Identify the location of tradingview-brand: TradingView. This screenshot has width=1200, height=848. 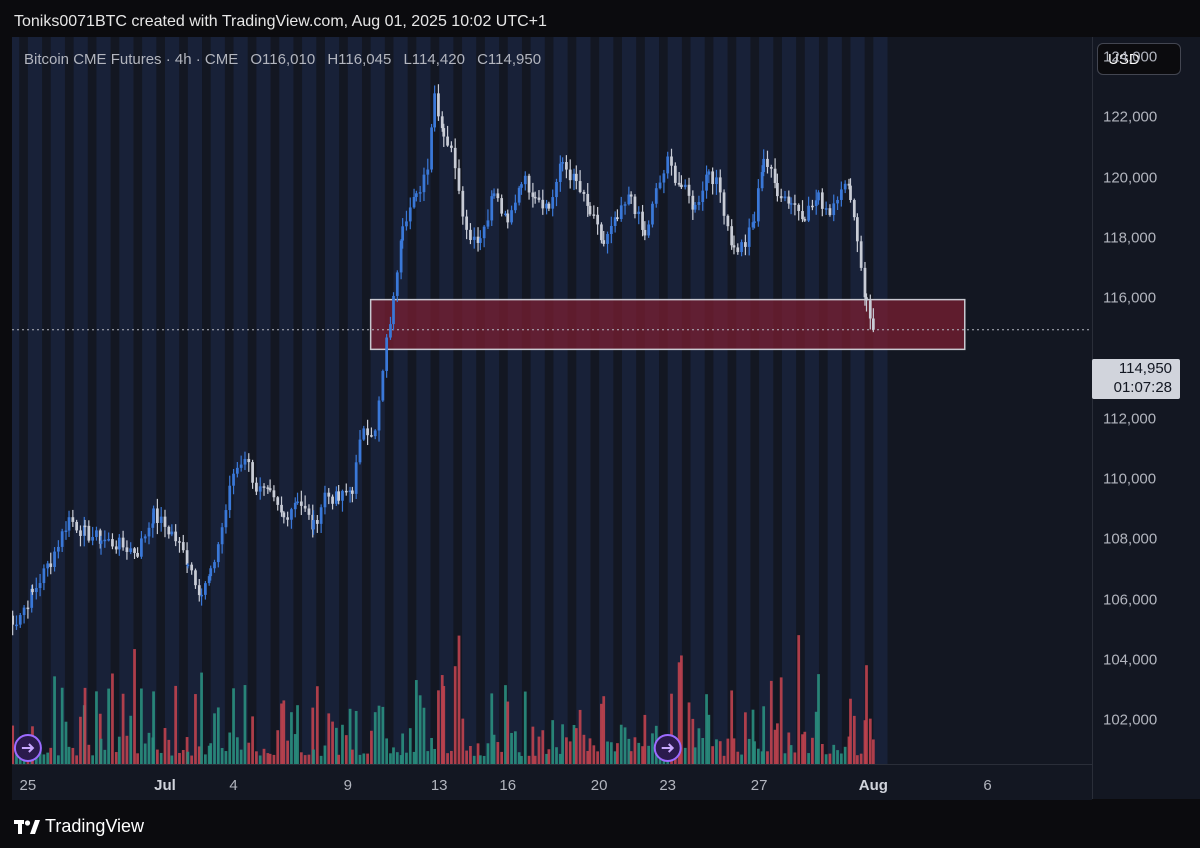
(79, 826).